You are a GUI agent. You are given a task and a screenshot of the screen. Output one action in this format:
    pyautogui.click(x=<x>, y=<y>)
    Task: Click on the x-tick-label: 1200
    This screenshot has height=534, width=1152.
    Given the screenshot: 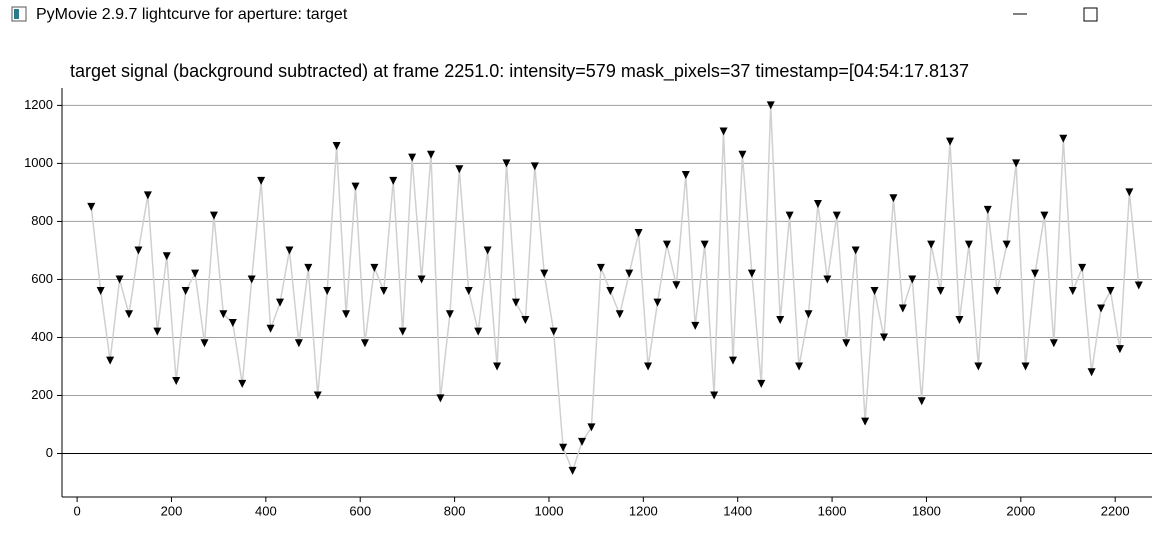 What is the action you would take?
    pyautogui.click(x=643, y=510)
    